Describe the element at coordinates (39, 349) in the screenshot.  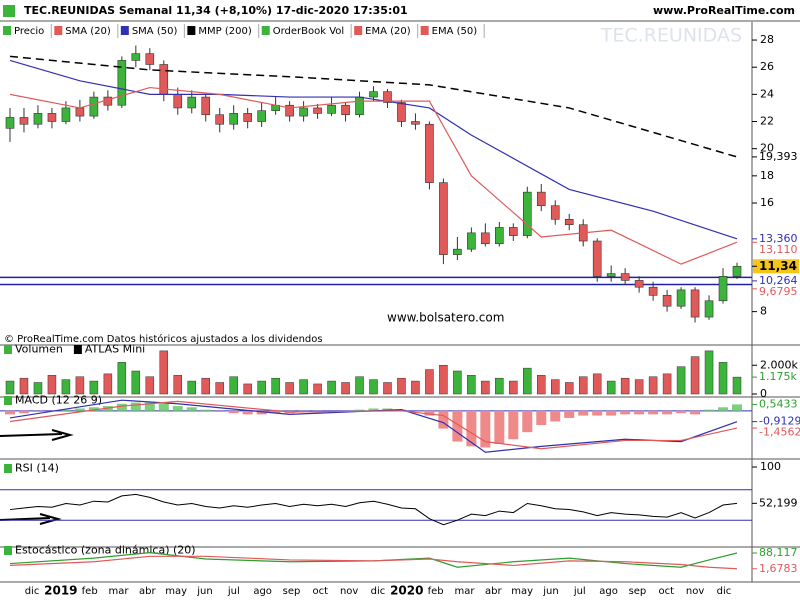
I see `panel-title: Volumen` at that location.